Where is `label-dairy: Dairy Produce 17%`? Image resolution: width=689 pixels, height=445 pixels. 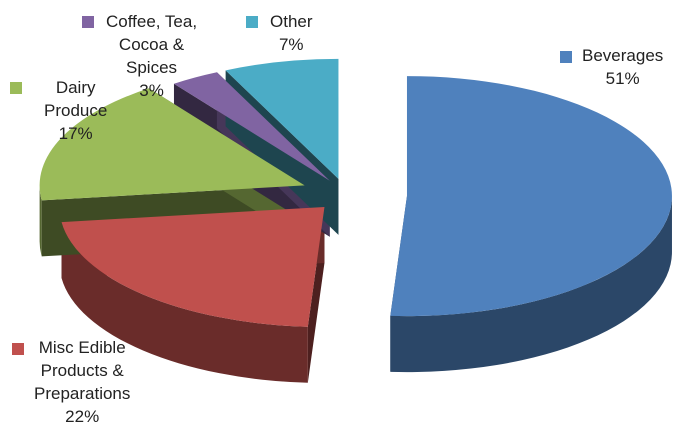 label-dairy: Dairy Produce 17% is located at coordinates (55, 110).